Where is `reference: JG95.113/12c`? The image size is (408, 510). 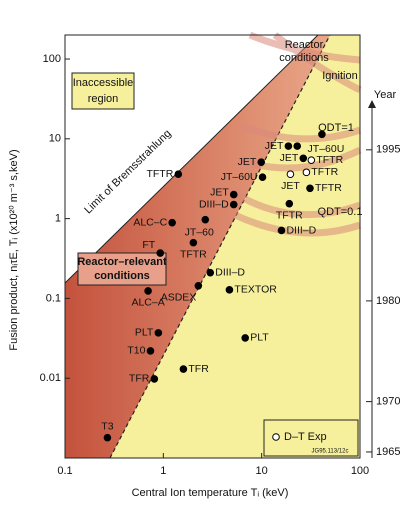 reference: JG95.113/12c is located at coordinates (330, 452).